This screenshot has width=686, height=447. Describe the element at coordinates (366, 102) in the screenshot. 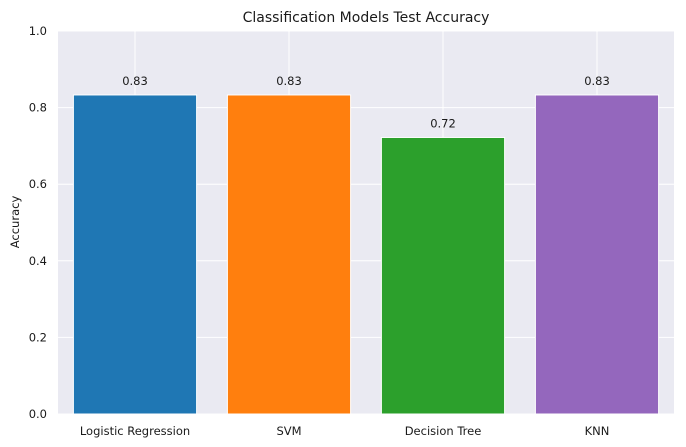

I see `data-labels: 0.83 0.83 0.72 0.83` at that location.